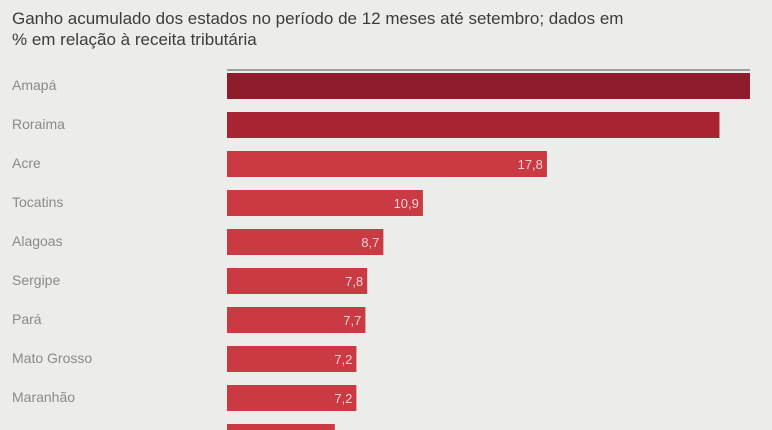 This screenshot has width=772, height=430. I want to click on category-label: Acre, so click(26, 163).